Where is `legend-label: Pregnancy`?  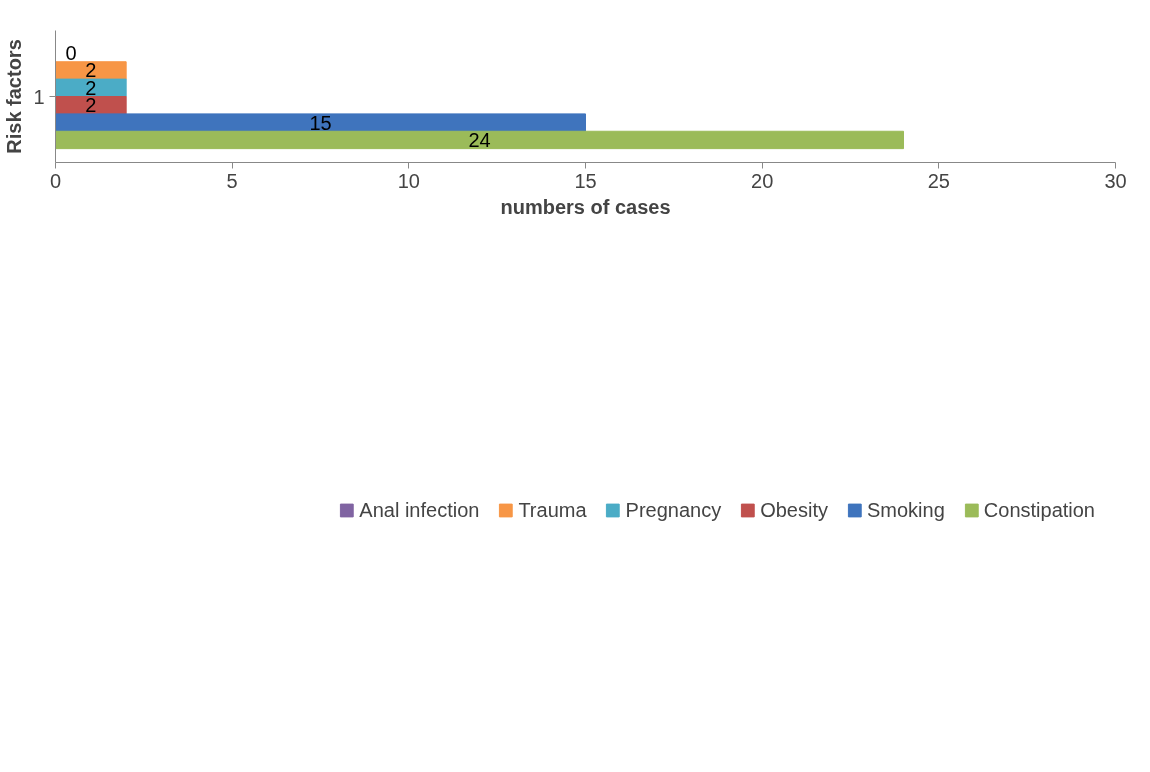
legend-label: Pregnancy is located at coordinates (673, 510).